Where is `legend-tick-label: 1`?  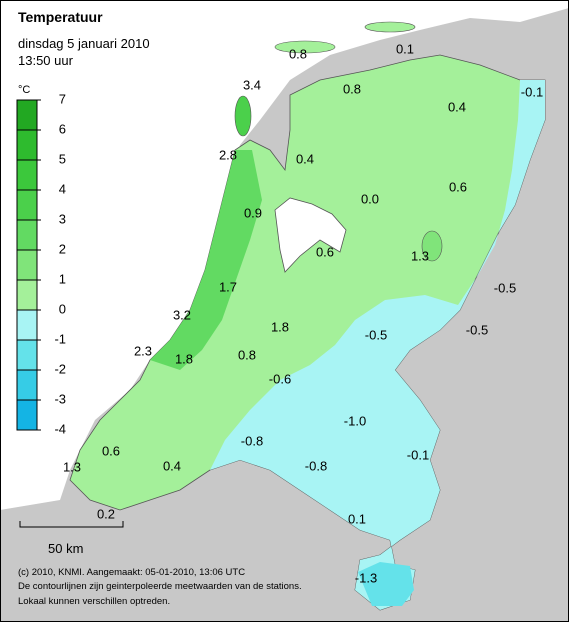 legend-tick-label: 1 is located at coordinates (62, 278).